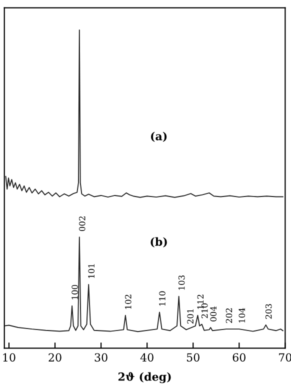  Describe the element at coordinates (158, 242) in the screenshot. I see `annotation: (b)` at that location.